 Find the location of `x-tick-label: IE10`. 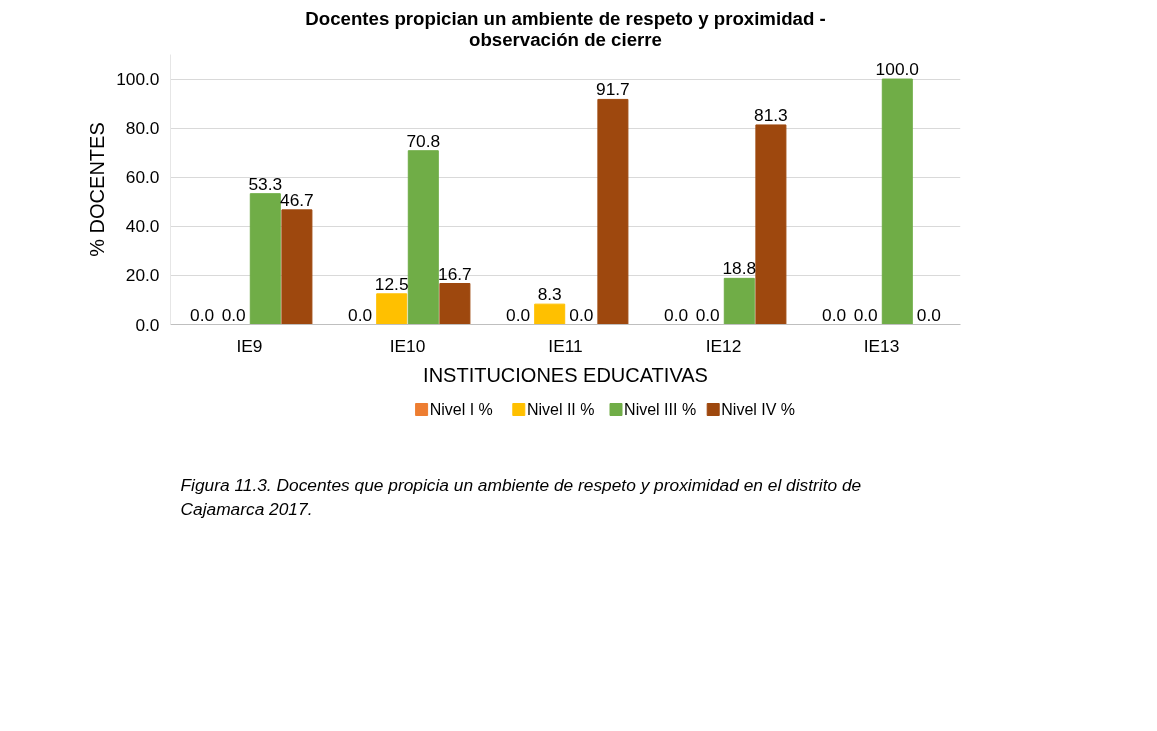

x-tick-label: IE10 is located at coordinates (407, 345).